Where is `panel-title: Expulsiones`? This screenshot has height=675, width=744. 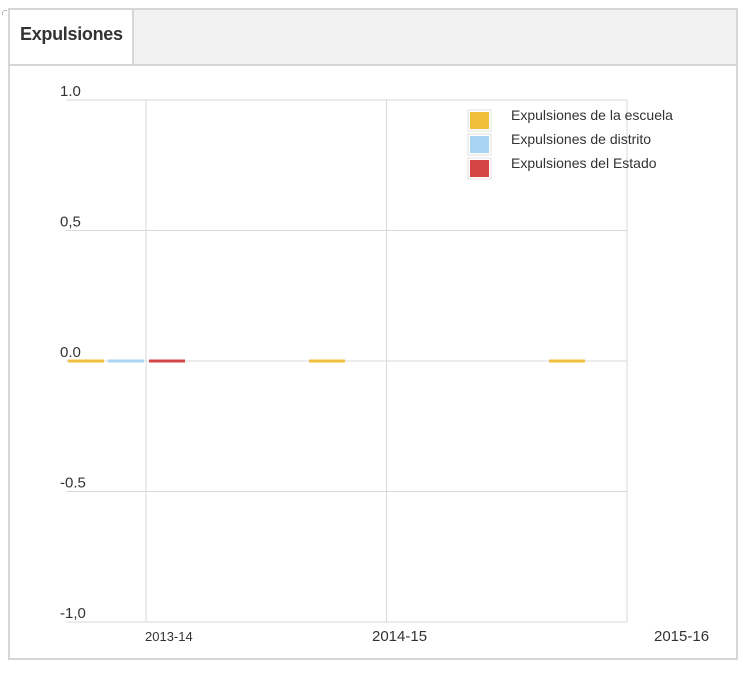 panel-title: Expulsiones is located at coordinates (71, 34).